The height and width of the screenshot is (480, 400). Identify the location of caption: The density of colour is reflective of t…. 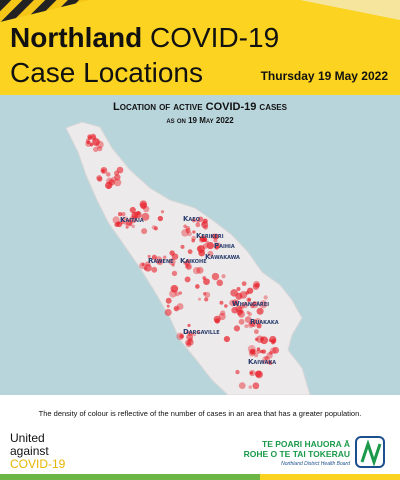
(200, 413).